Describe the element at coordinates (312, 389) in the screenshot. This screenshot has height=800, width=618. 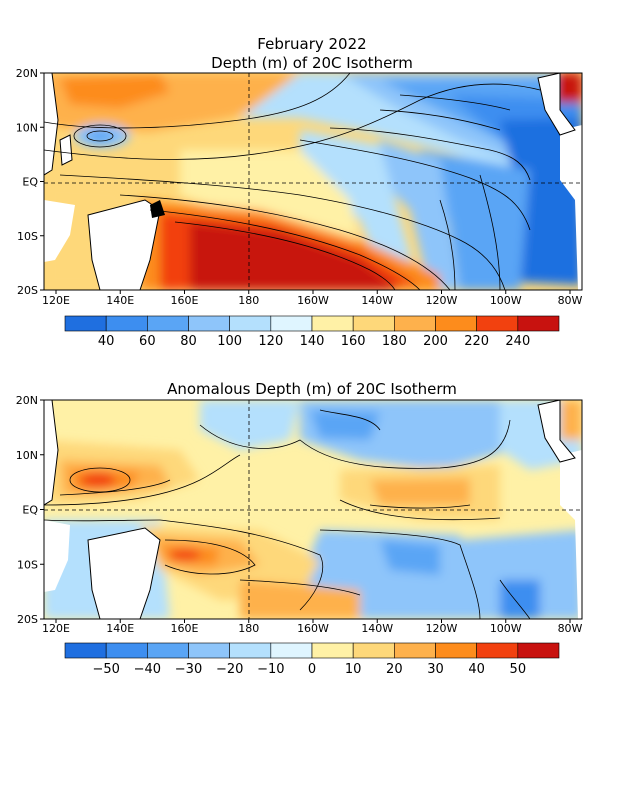
I see `chart2-title: Anomalous Depth (m) of 20C Isotherm` at that location.